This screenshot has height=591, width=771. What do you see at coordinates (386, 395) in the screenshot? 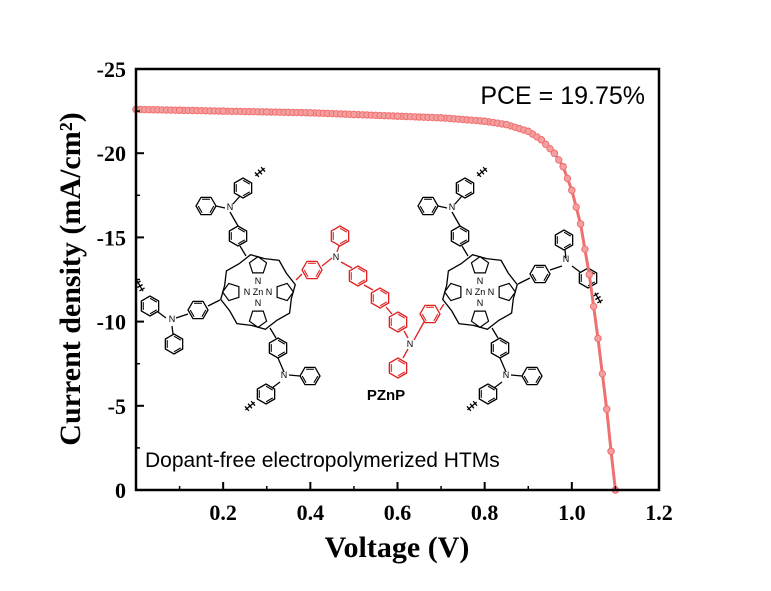
I see `molecule-label: PZnP` at bounding box center [386, 395].